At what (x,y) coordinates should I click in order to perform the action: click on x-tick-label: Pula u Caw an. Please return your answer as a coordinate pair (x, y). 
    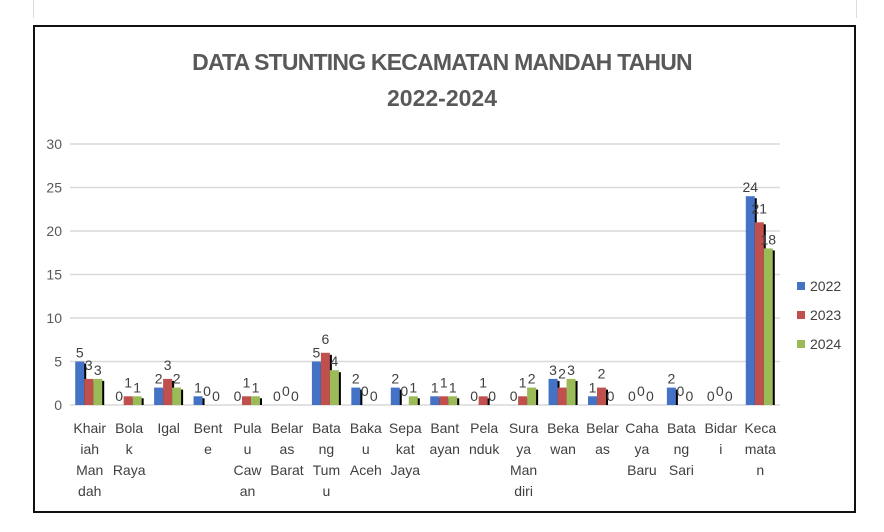
    Looking at the image, I should click on (247, 459).